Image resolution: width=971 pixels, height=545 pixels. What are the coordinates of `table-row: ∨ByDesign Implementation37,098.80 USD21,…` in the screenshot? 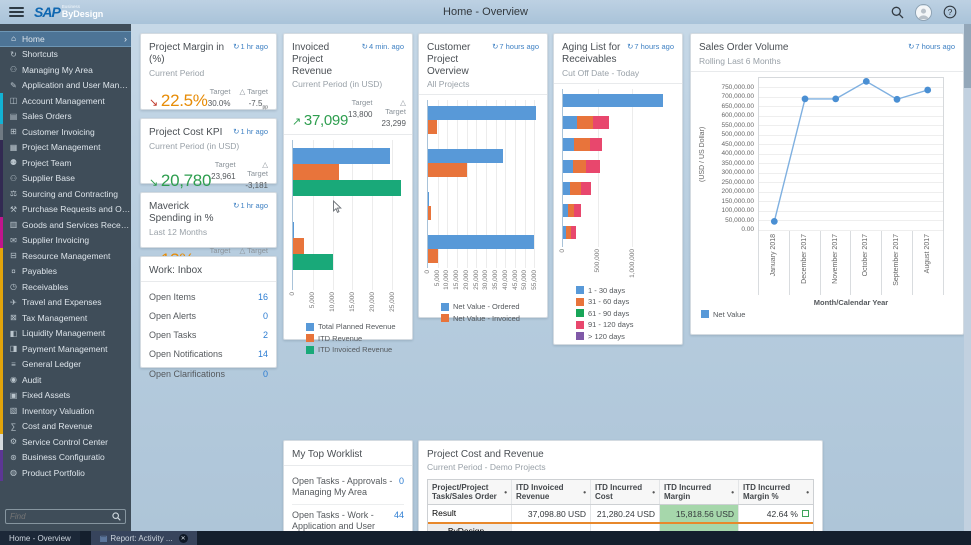 It's located at (620, 527).